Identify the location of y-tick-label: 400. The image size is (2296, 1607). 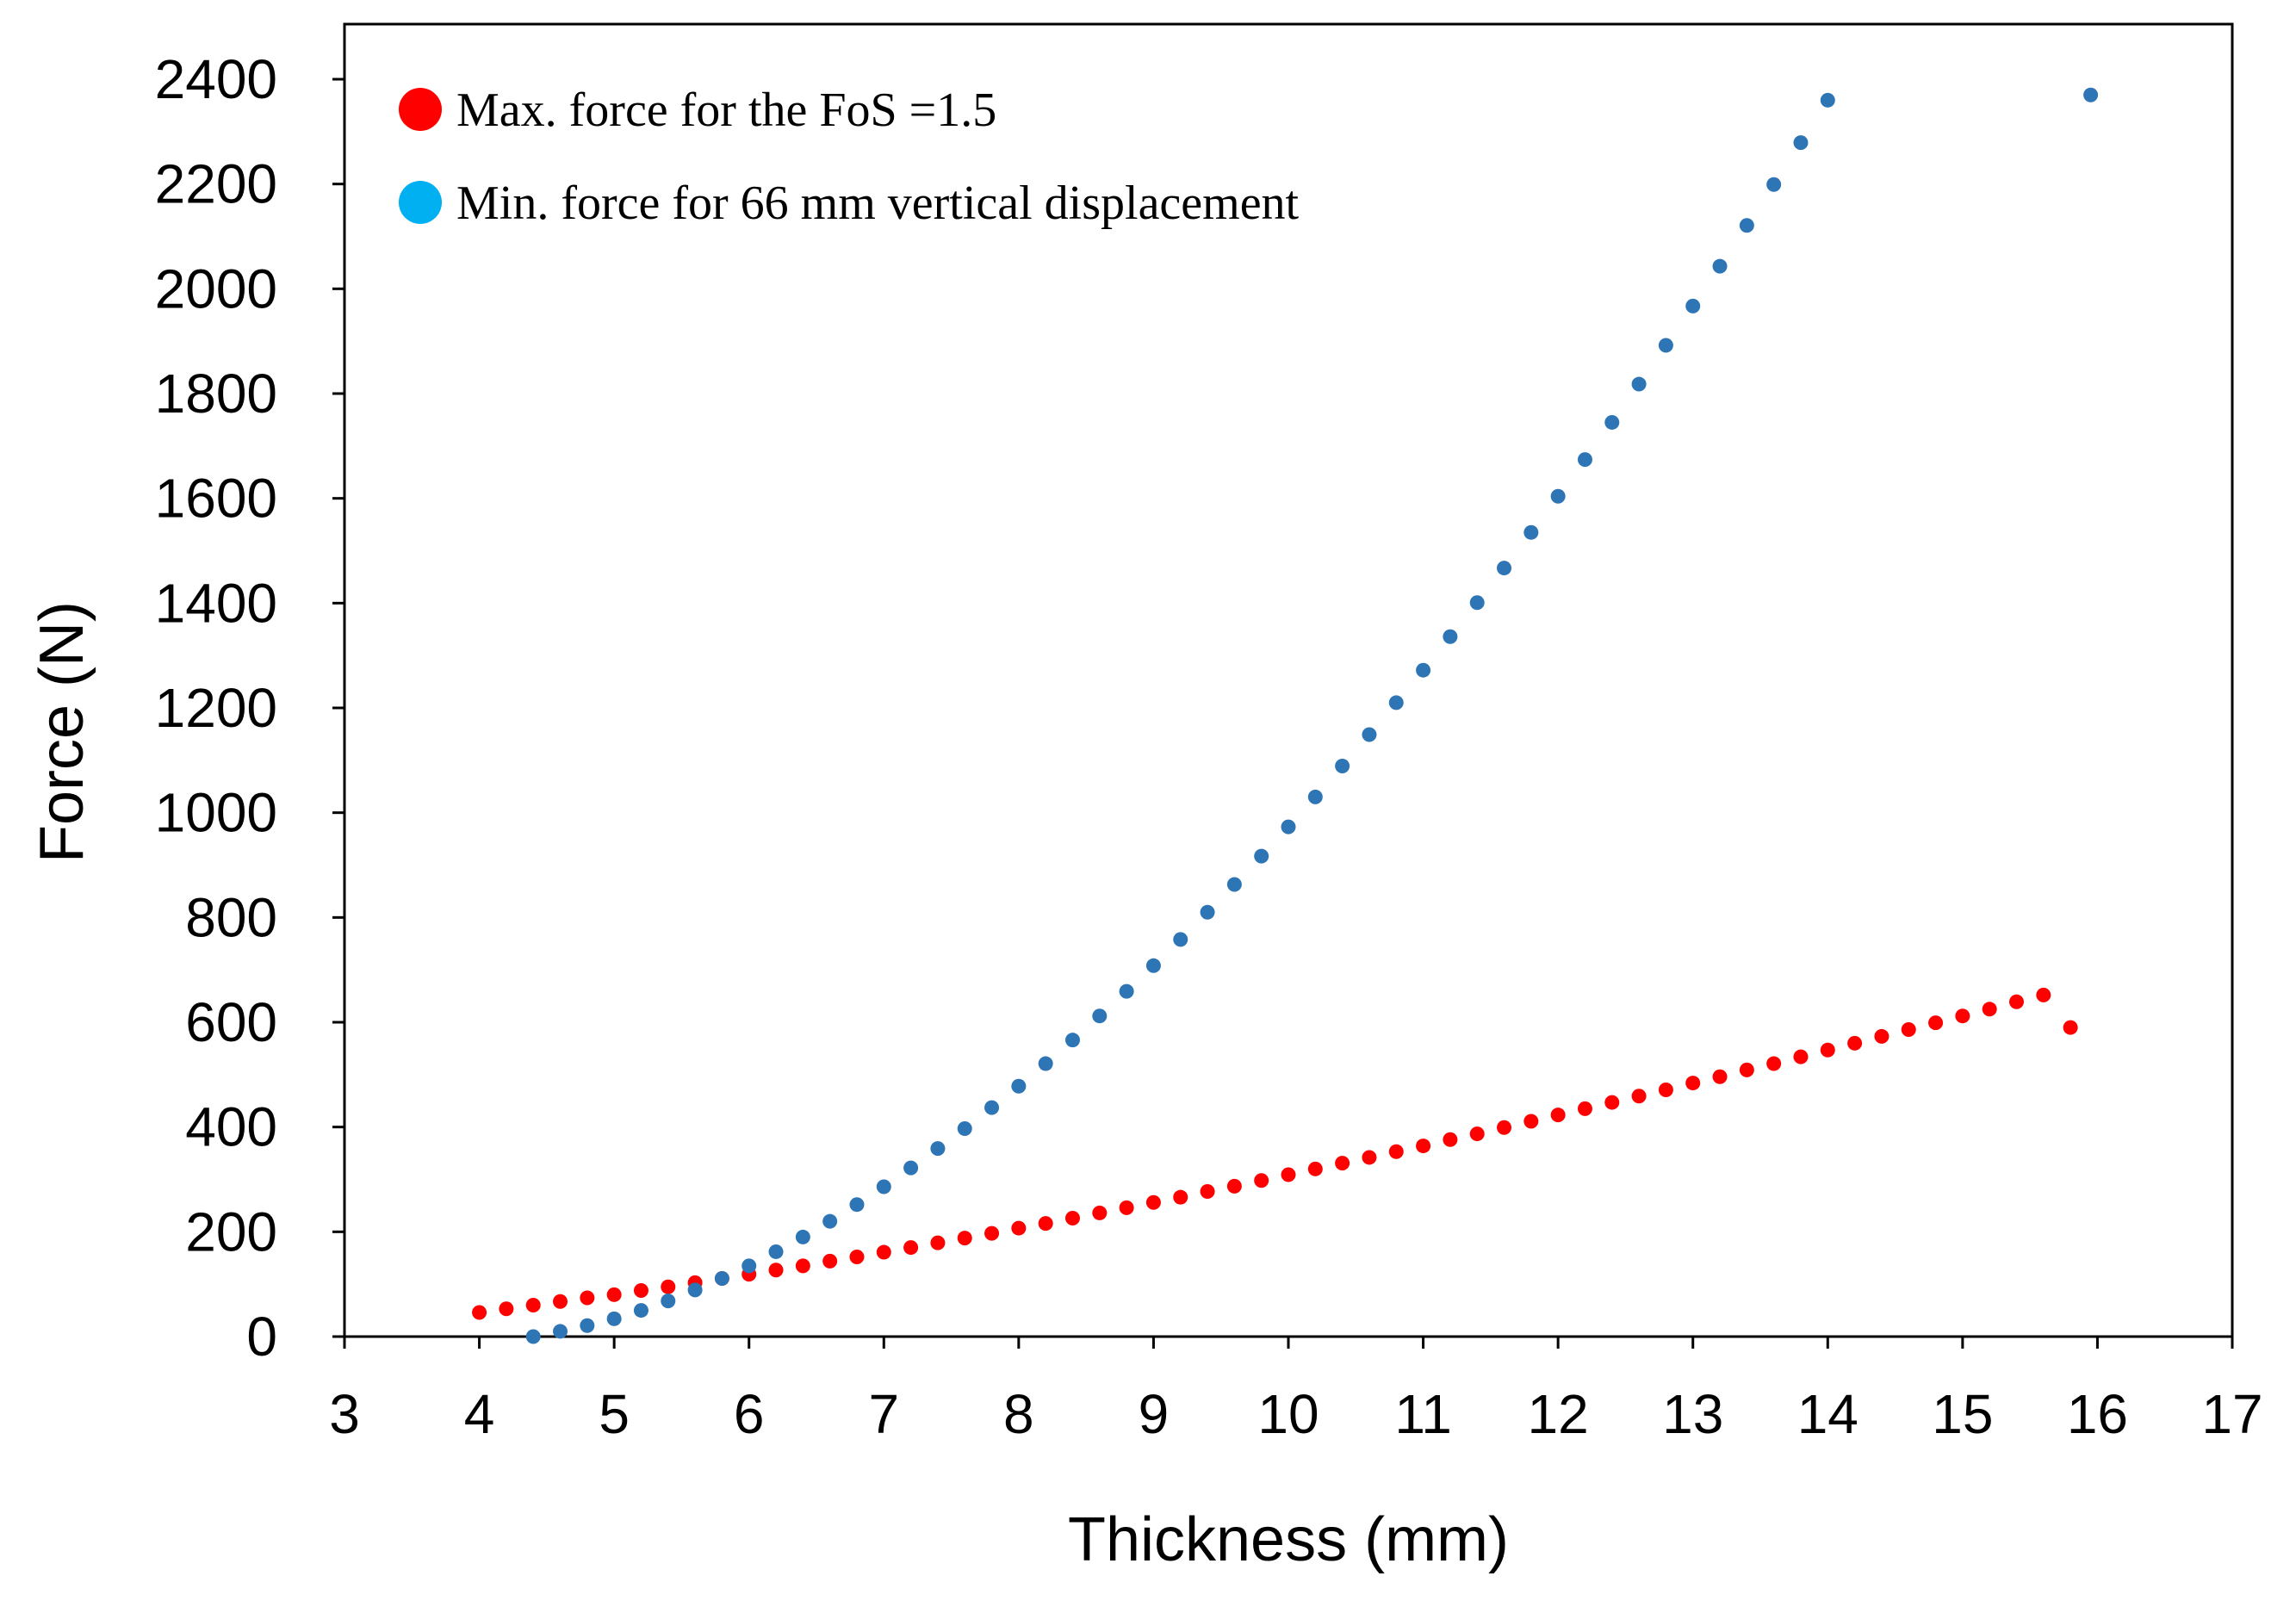
(231, 1127).